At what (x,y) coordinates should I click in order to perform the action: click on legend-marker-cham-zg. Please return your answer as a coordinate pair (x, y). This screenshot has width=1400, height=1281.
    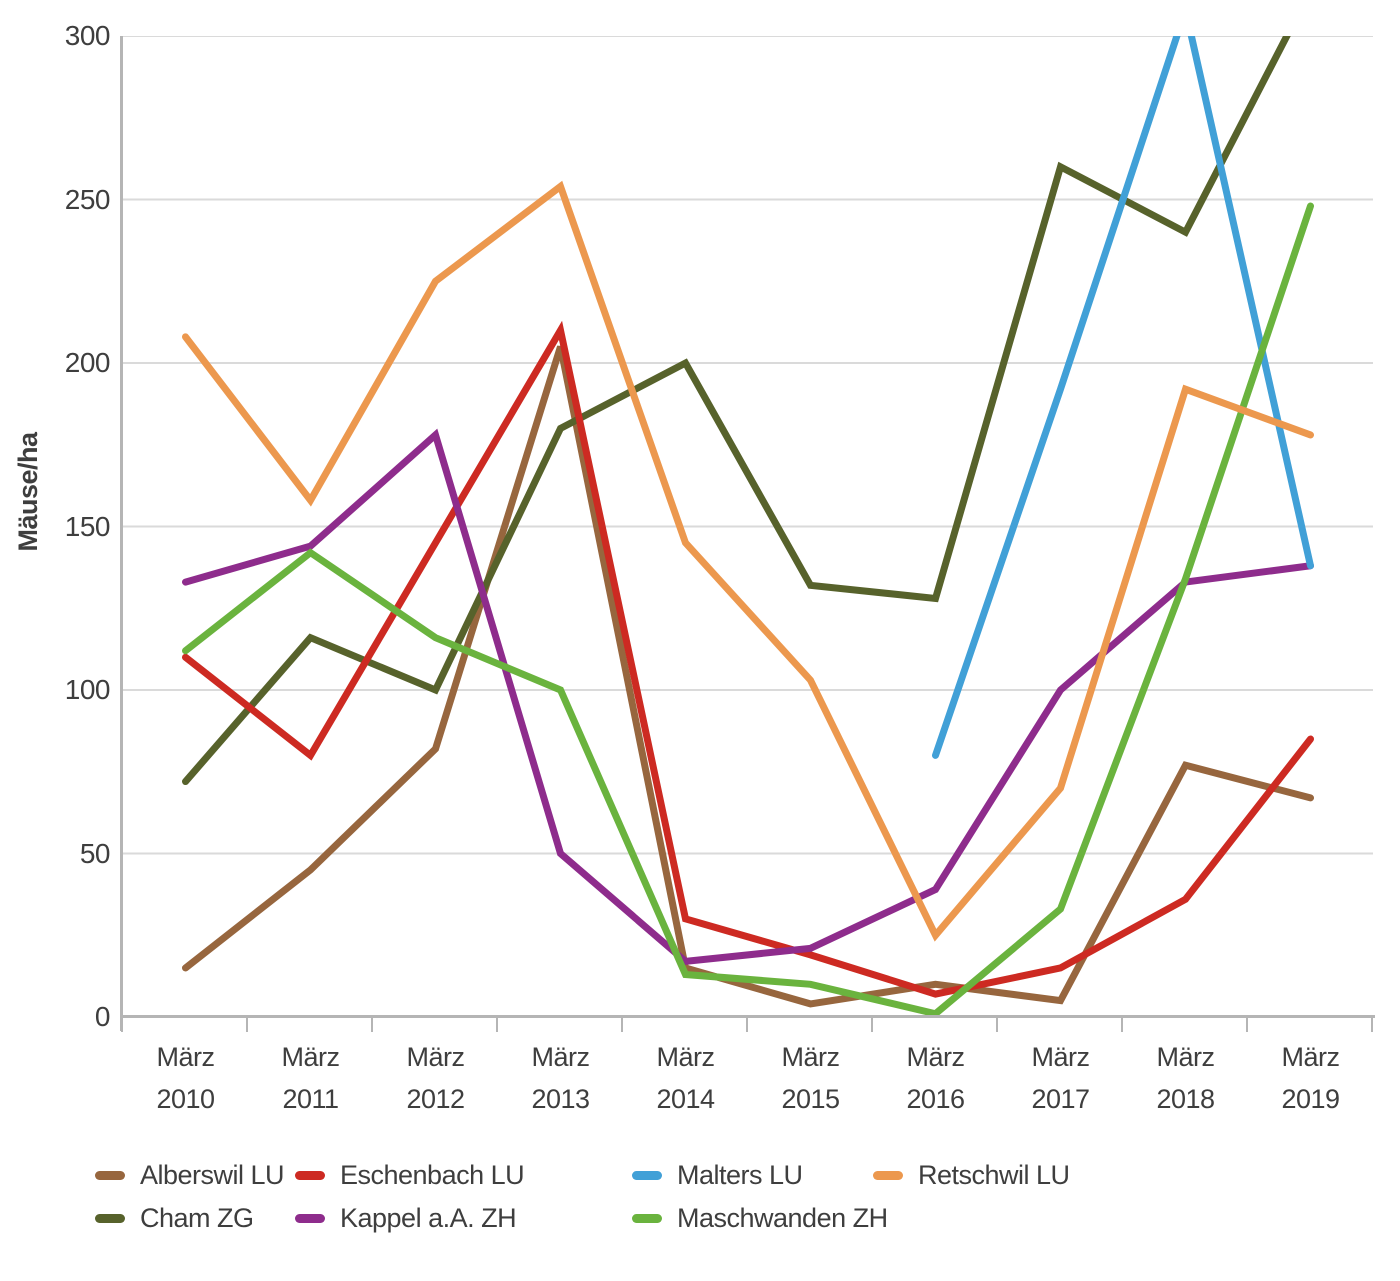
    Looking at the image, I should click on (110, 1218).